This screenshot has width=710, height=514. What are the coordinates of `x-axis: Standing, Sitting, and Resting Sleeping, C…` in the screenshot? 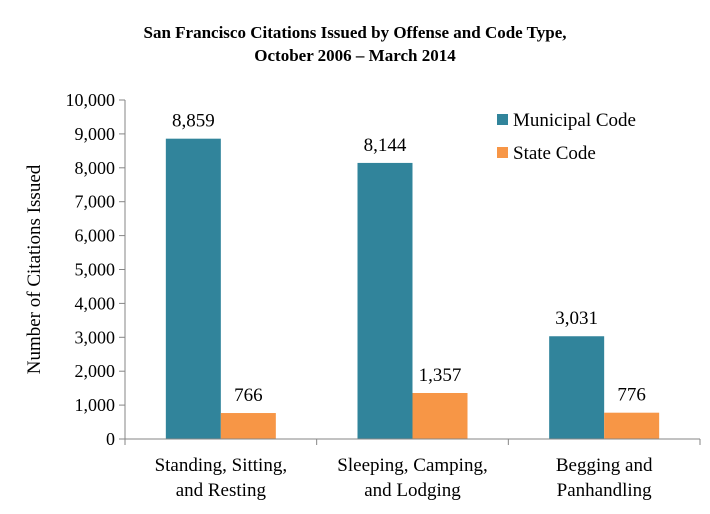 It's located at (412, 469).